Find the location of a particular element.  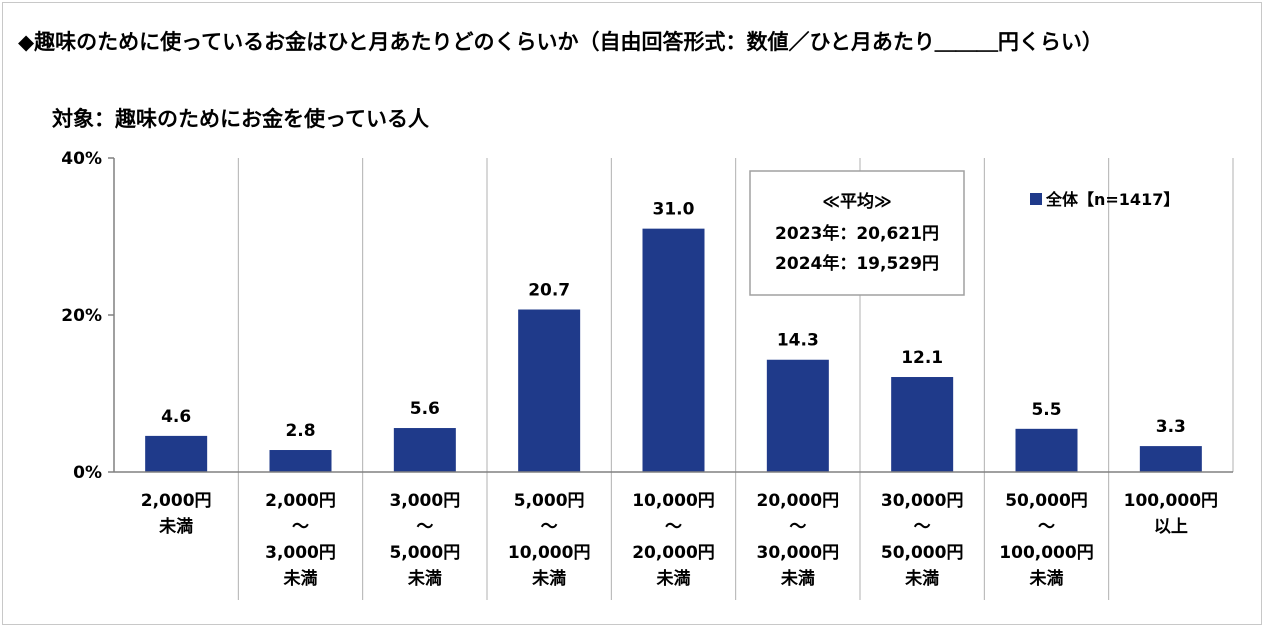

category-label: 100,000円以上 is located at coordinates (1171, 514).